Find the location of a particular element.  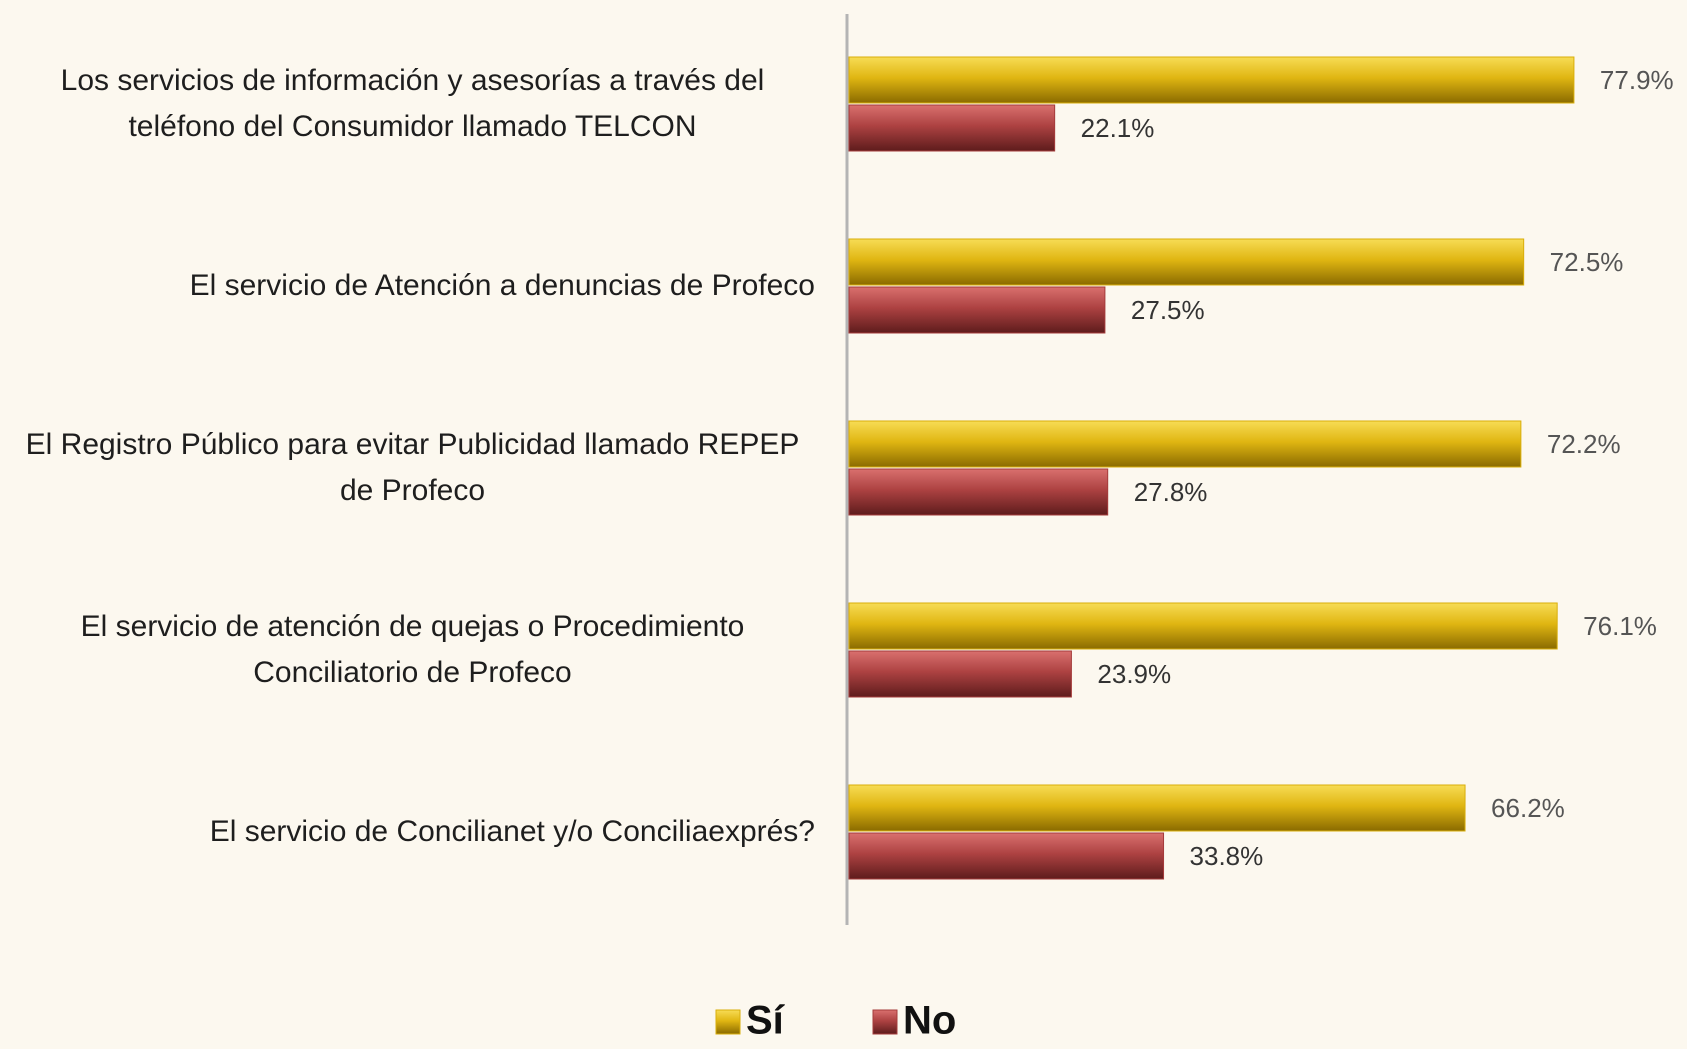

value-label: 27.5% is located at coordinates (1168, 310).